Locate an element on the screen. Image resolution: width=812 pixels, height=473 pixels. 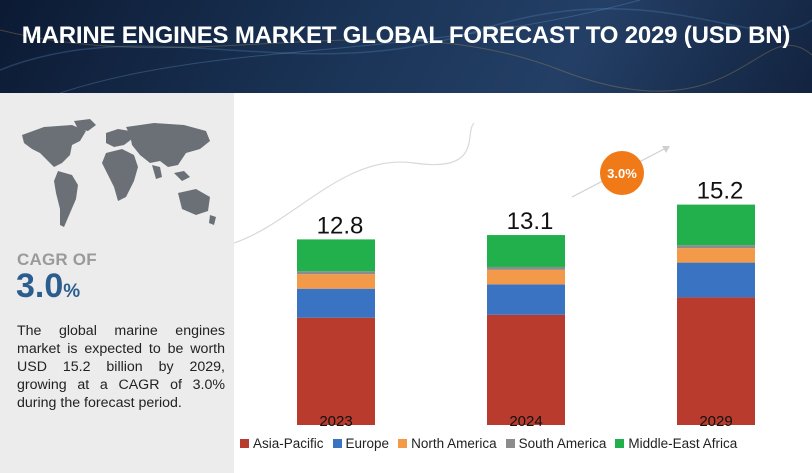
legend-item: Middle-East Africa is located at coordinates (676, 443).